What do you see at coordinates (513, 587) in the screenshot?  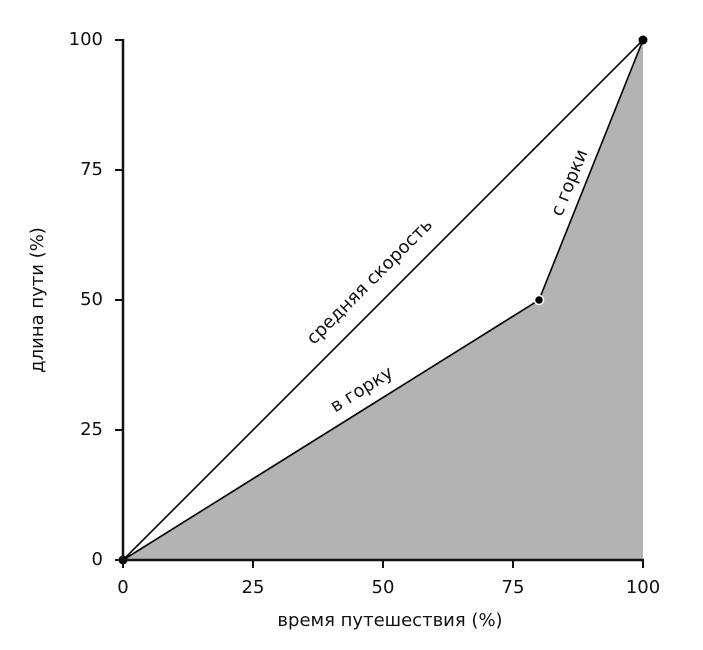 I see `x-tick-label: 75` at bounding box center [513, 587].